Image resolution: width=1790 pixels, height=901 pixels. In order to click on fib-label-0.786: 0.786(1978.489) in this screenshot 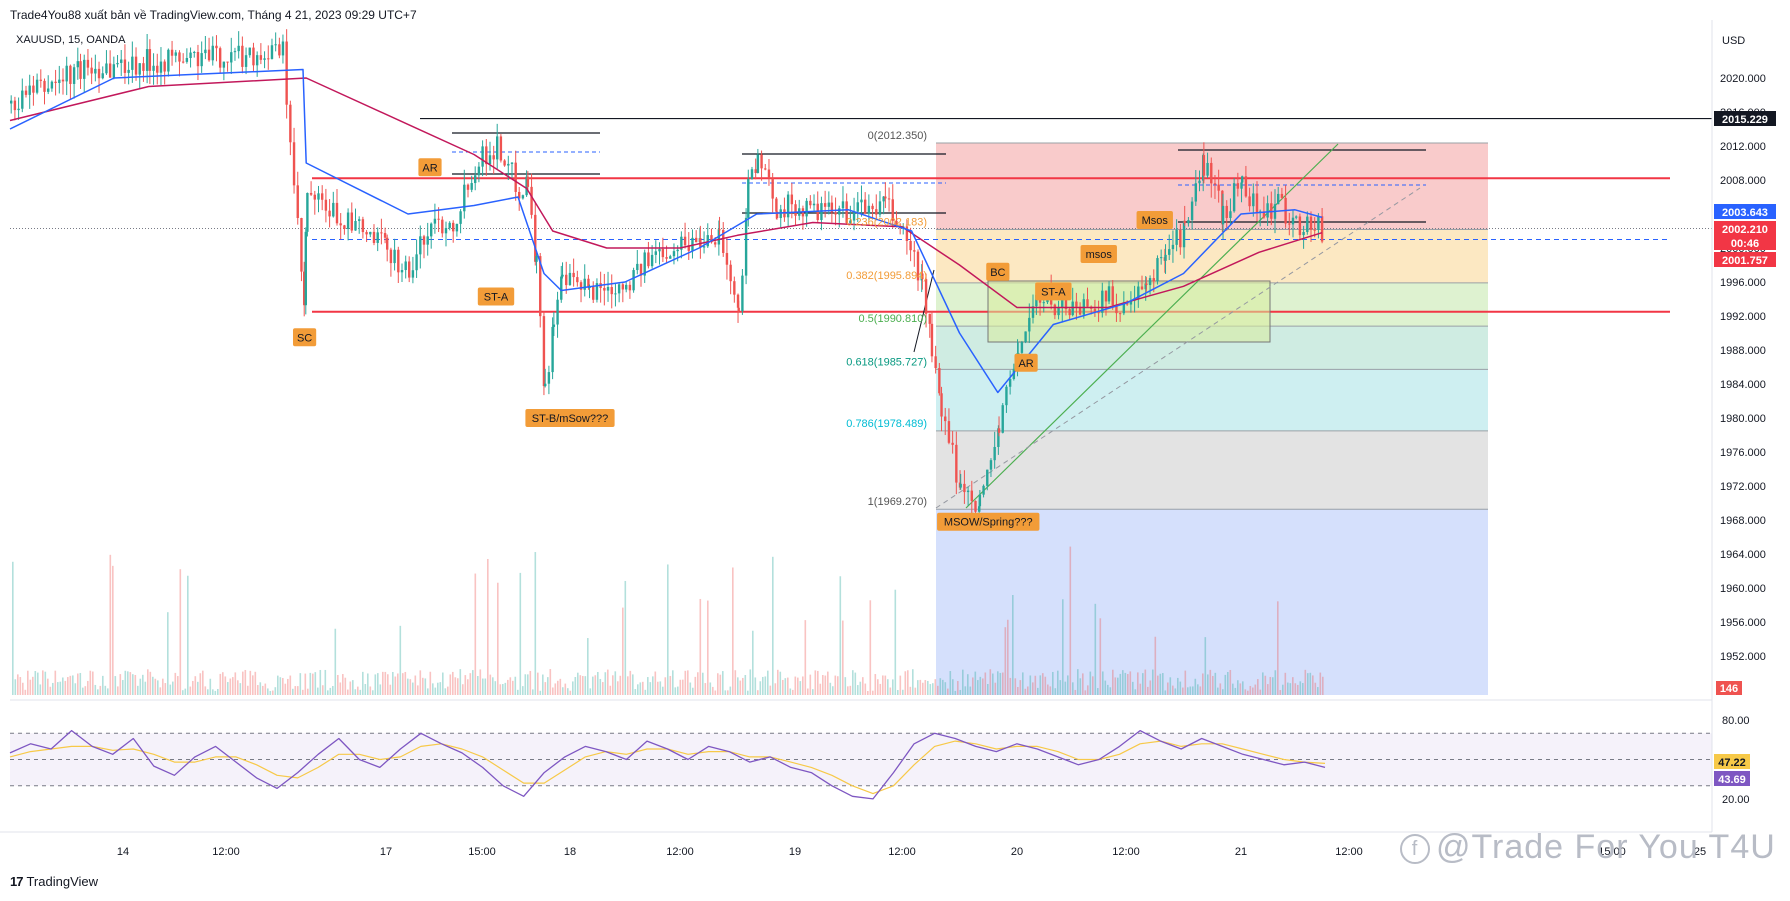, I will do `click(886, 424)`.